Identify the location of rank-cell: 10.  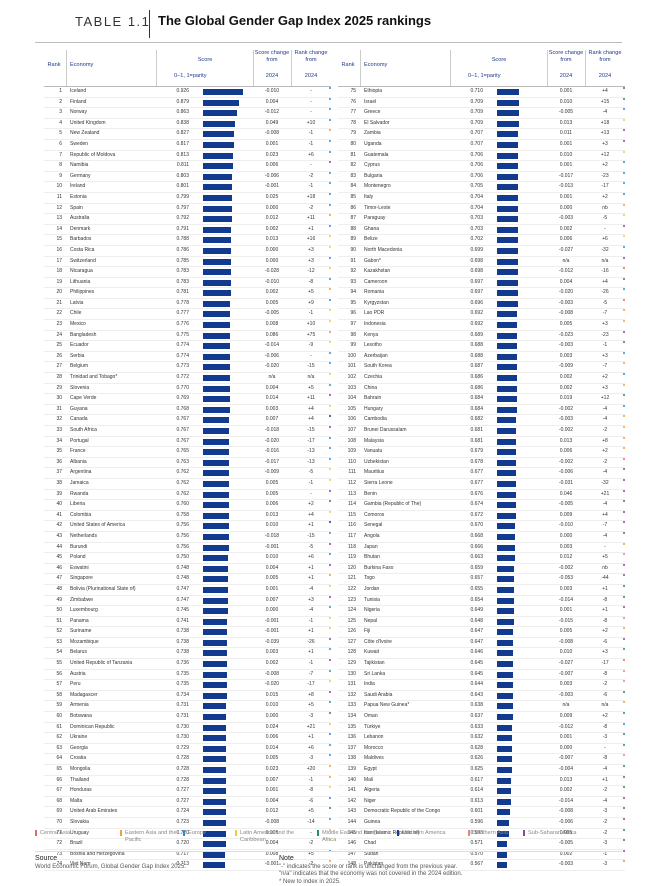
(53, 187).